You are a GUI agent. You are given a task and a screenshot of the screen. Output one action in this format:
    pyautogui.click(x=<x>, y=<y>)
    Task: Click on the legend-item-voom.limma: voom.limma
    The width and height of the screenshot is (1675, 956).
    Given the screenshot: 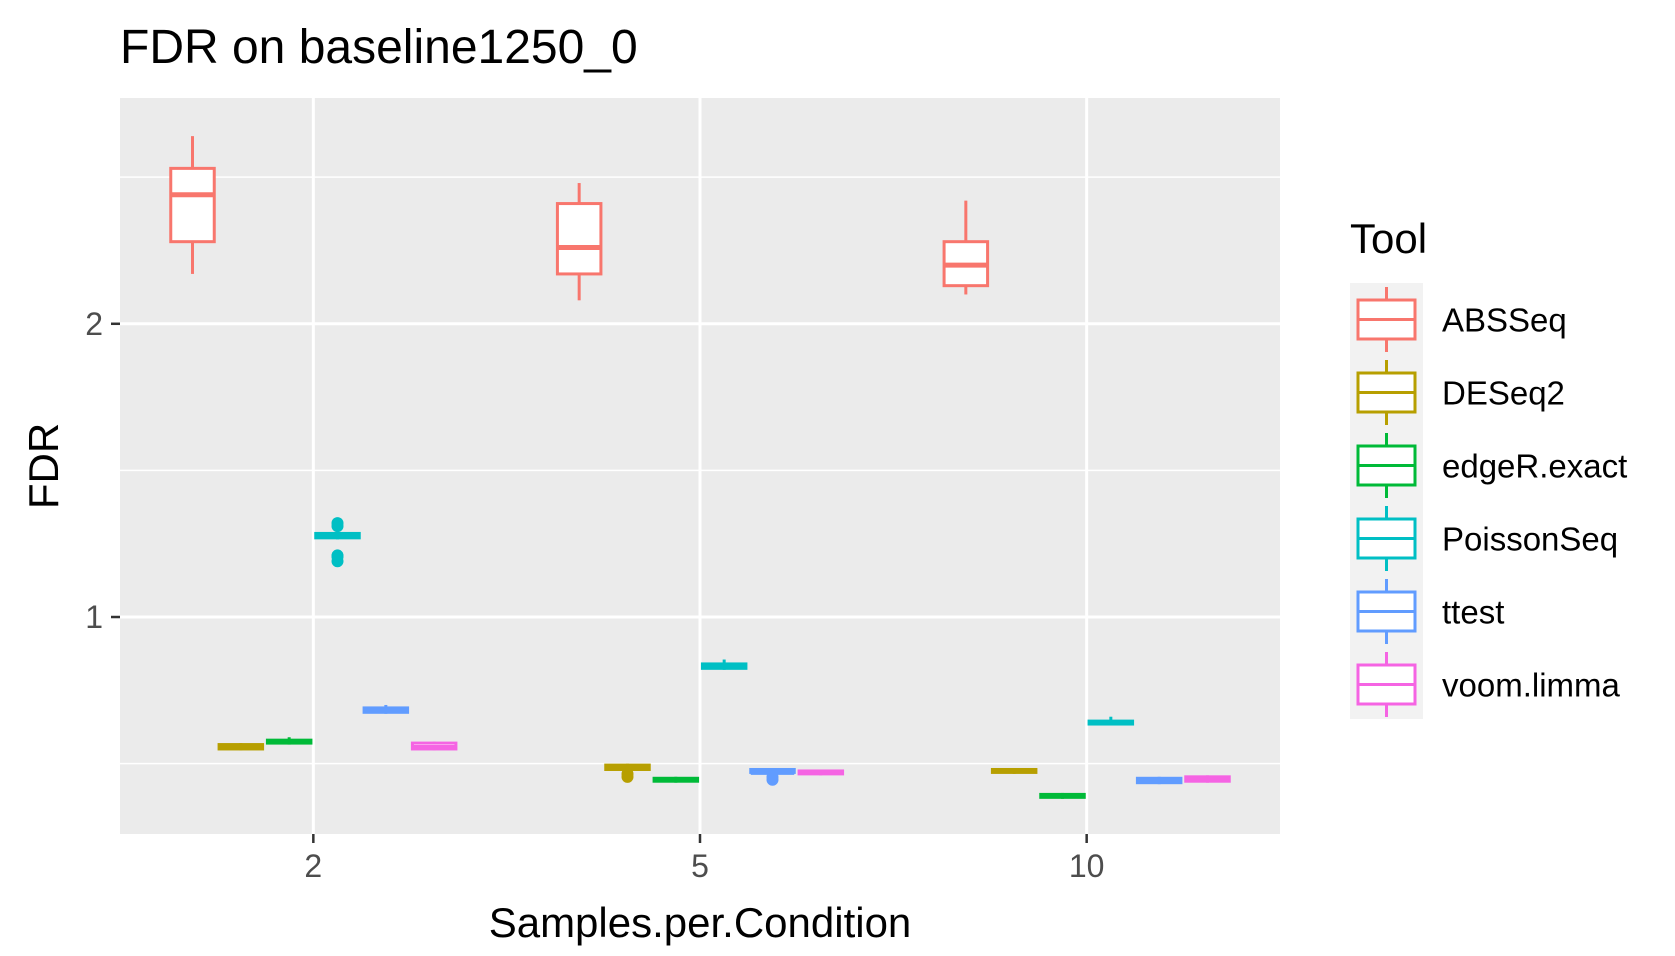 What is the action you would take?
    pyautogui.click(x=1488, y=684)
    